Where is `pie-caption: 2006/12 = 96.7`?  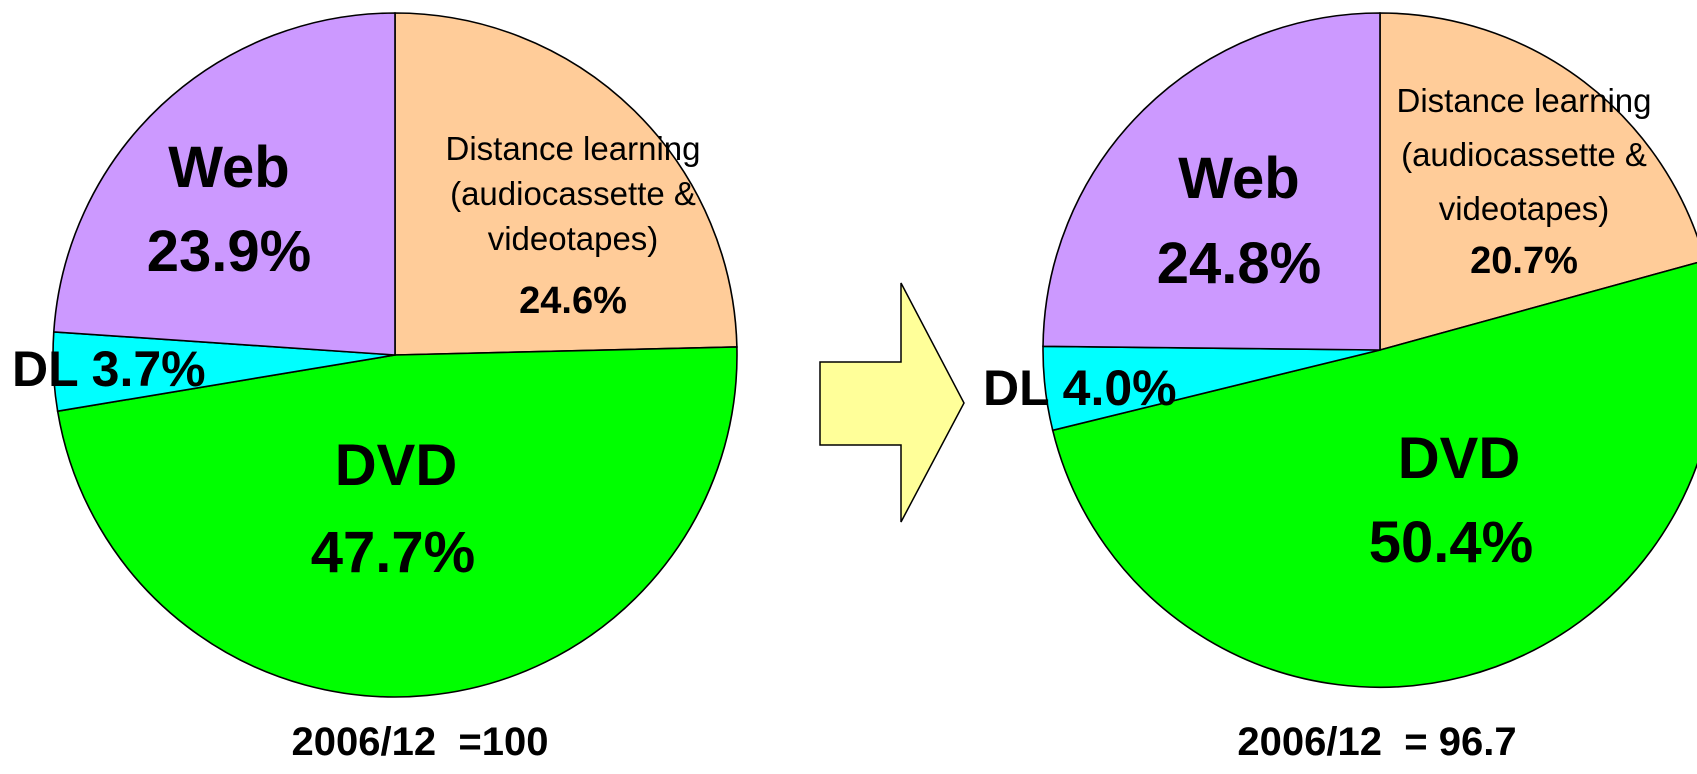 pie-caption: 2006/12 = 96.7 is located at coordinates (1376, 742).